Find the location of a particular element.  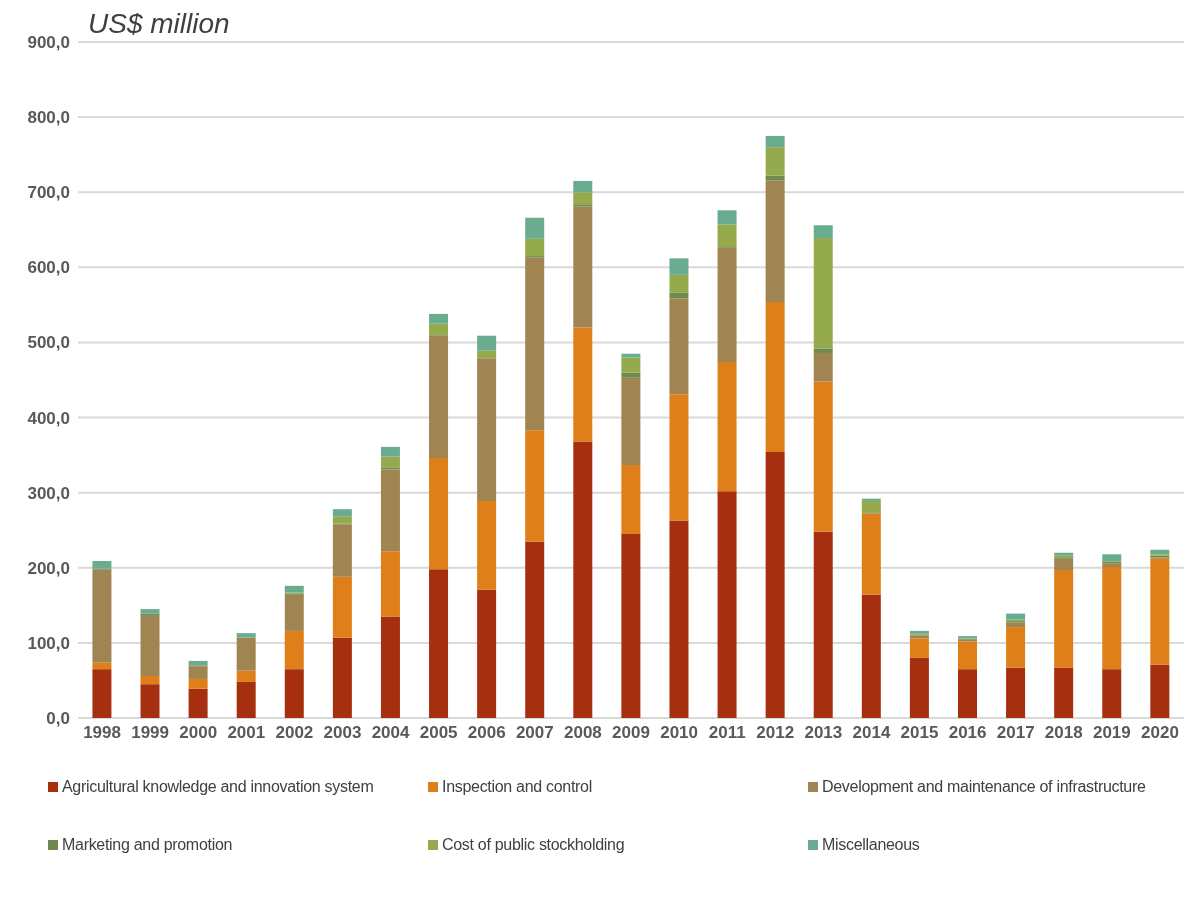

x-tick-label: 1999 is located at coordinates (150, 733).